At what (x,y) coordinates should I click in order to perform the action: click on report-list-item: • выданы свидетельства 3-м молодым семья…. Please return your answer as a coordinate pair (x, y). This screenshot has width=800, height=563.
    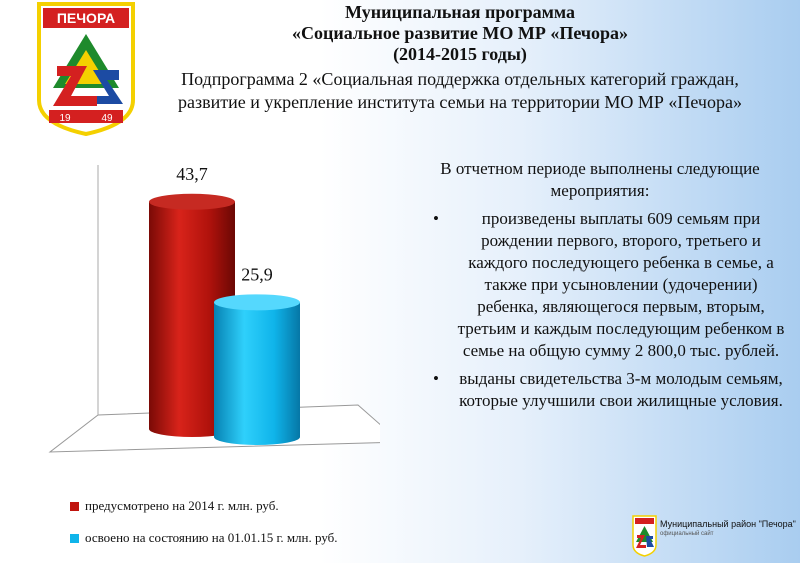
    Looking at the image, I should click on (600, 390).